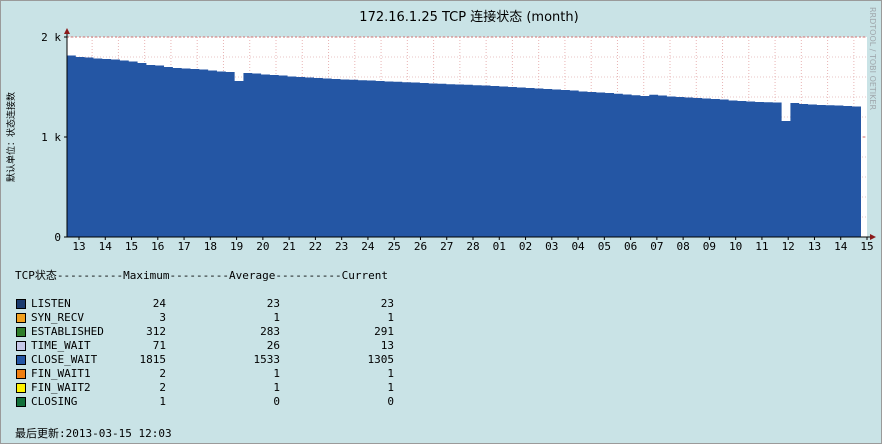 The image size is (882, 444). What do you see at coordinates (525, 246) in the screenshot?
I see `x-tick-label: 02` at bounding box center [525, 246].